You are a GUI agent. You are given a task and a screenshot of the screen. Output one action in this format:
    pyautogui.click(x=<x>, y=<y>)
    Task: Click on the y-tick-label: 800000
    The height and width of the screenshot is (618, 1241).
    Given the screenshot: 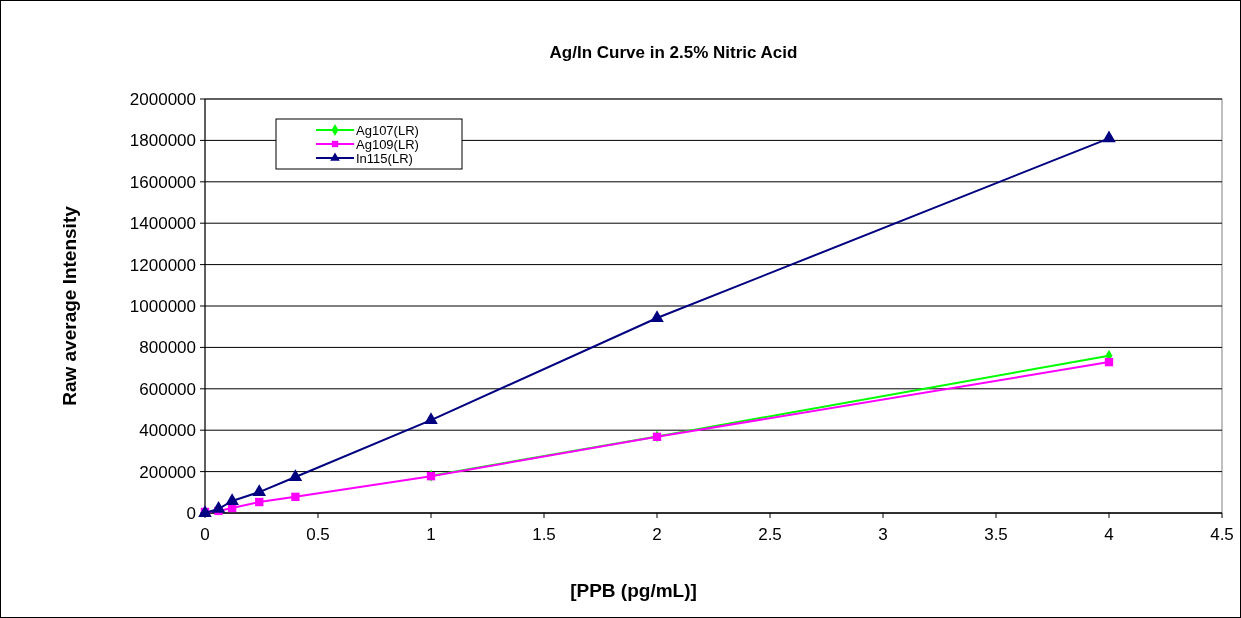 What is the action you would take?
    pyautogui.click(x=167, y=348)
    